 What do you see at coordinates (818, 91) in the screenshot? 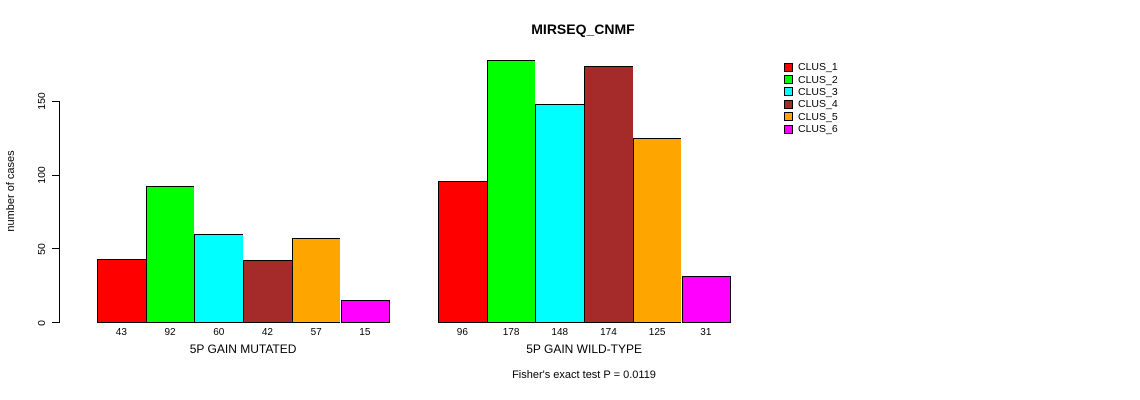
I see `legend-label: CLUS_3` at bounding box center [818, 91].